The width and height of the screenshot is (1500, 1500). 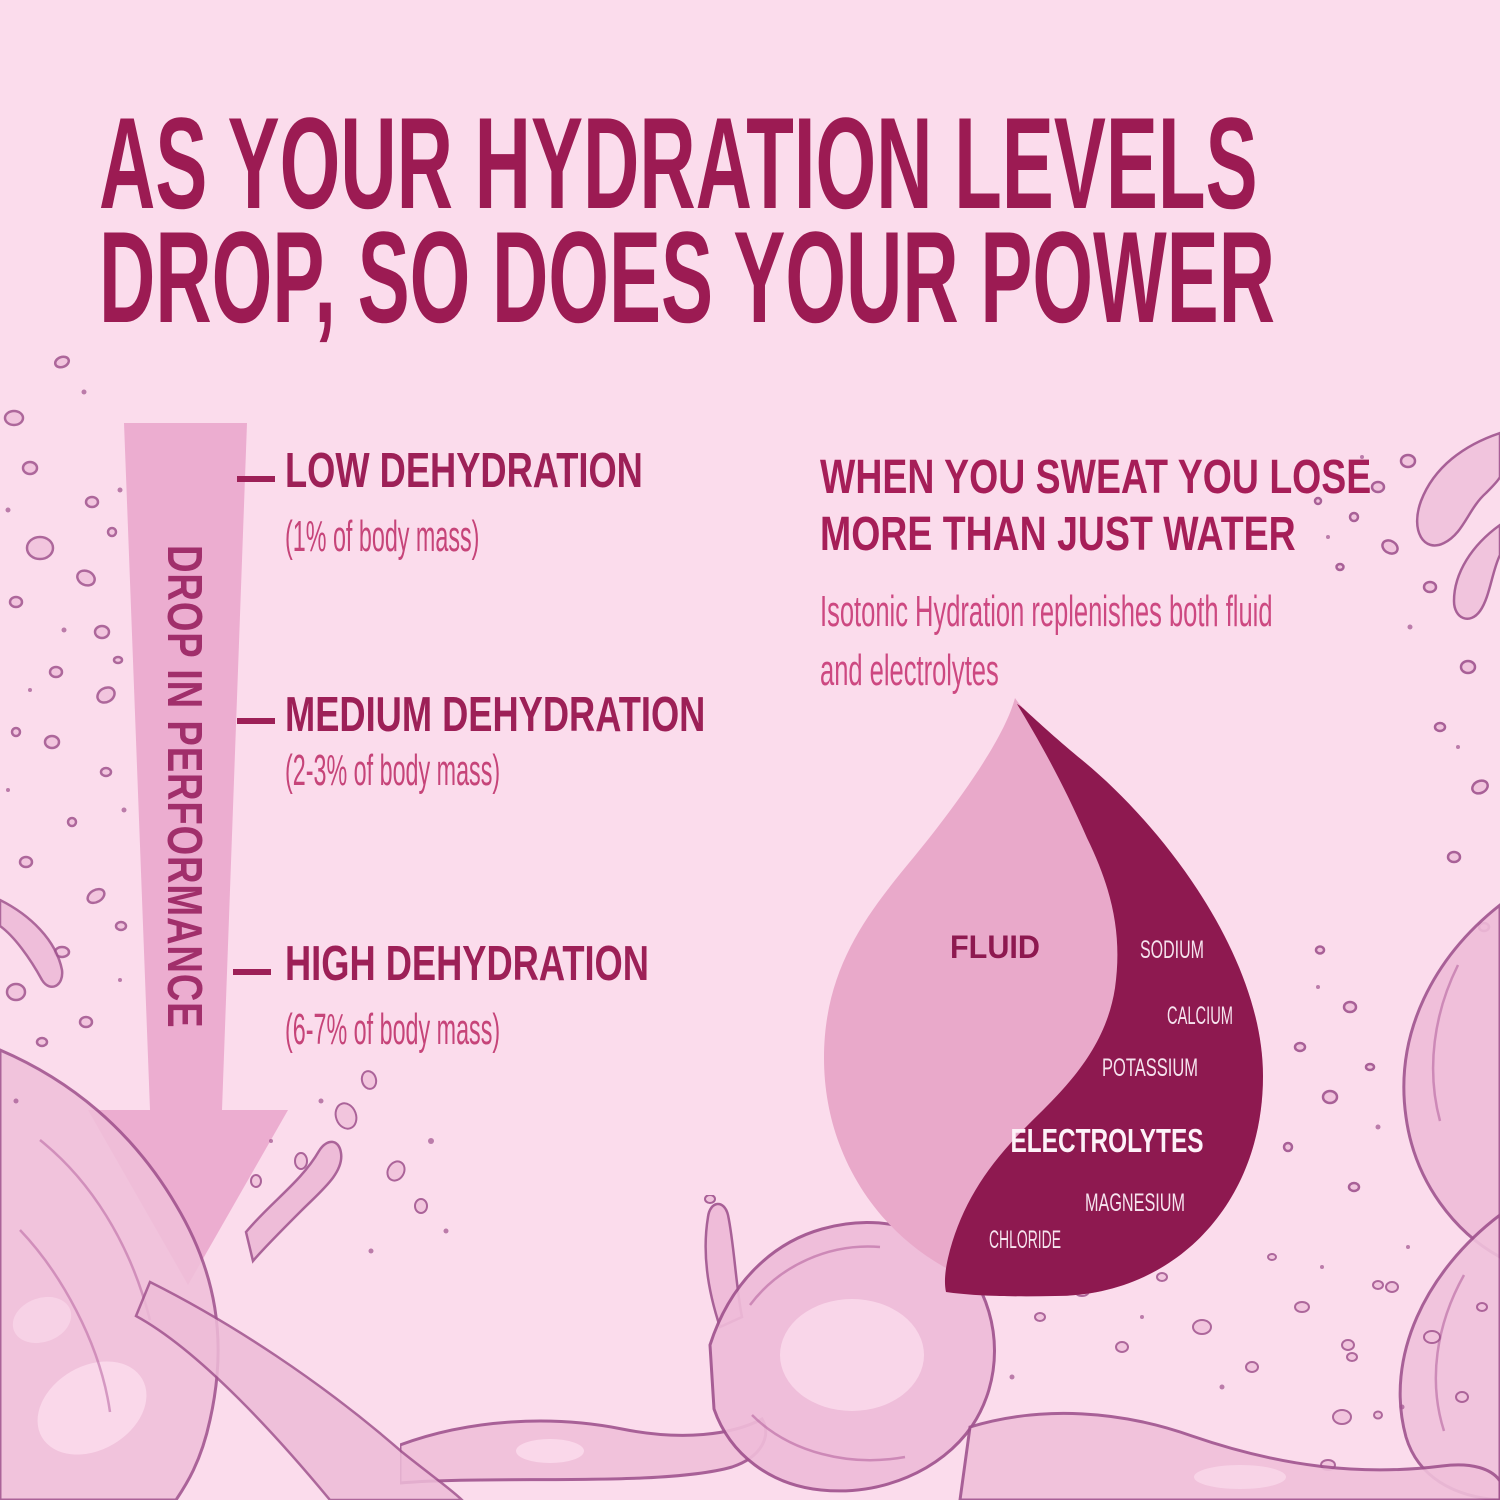 I want to click on level-medium: MEDIUM DEHYDRATION, so click(x=569, y=715).